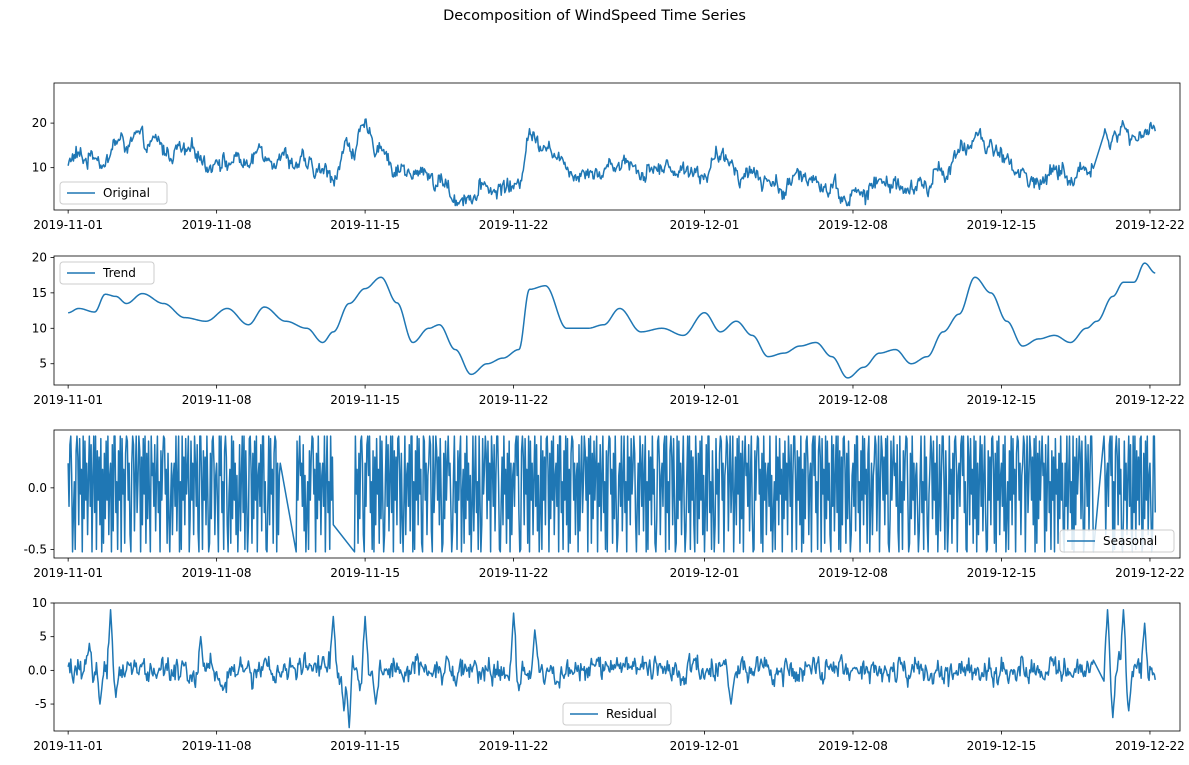  What do you see at coordinates (41, 704) in the screenshot?
I see `y-tick-label: -5` at bounding box center [41, 704].